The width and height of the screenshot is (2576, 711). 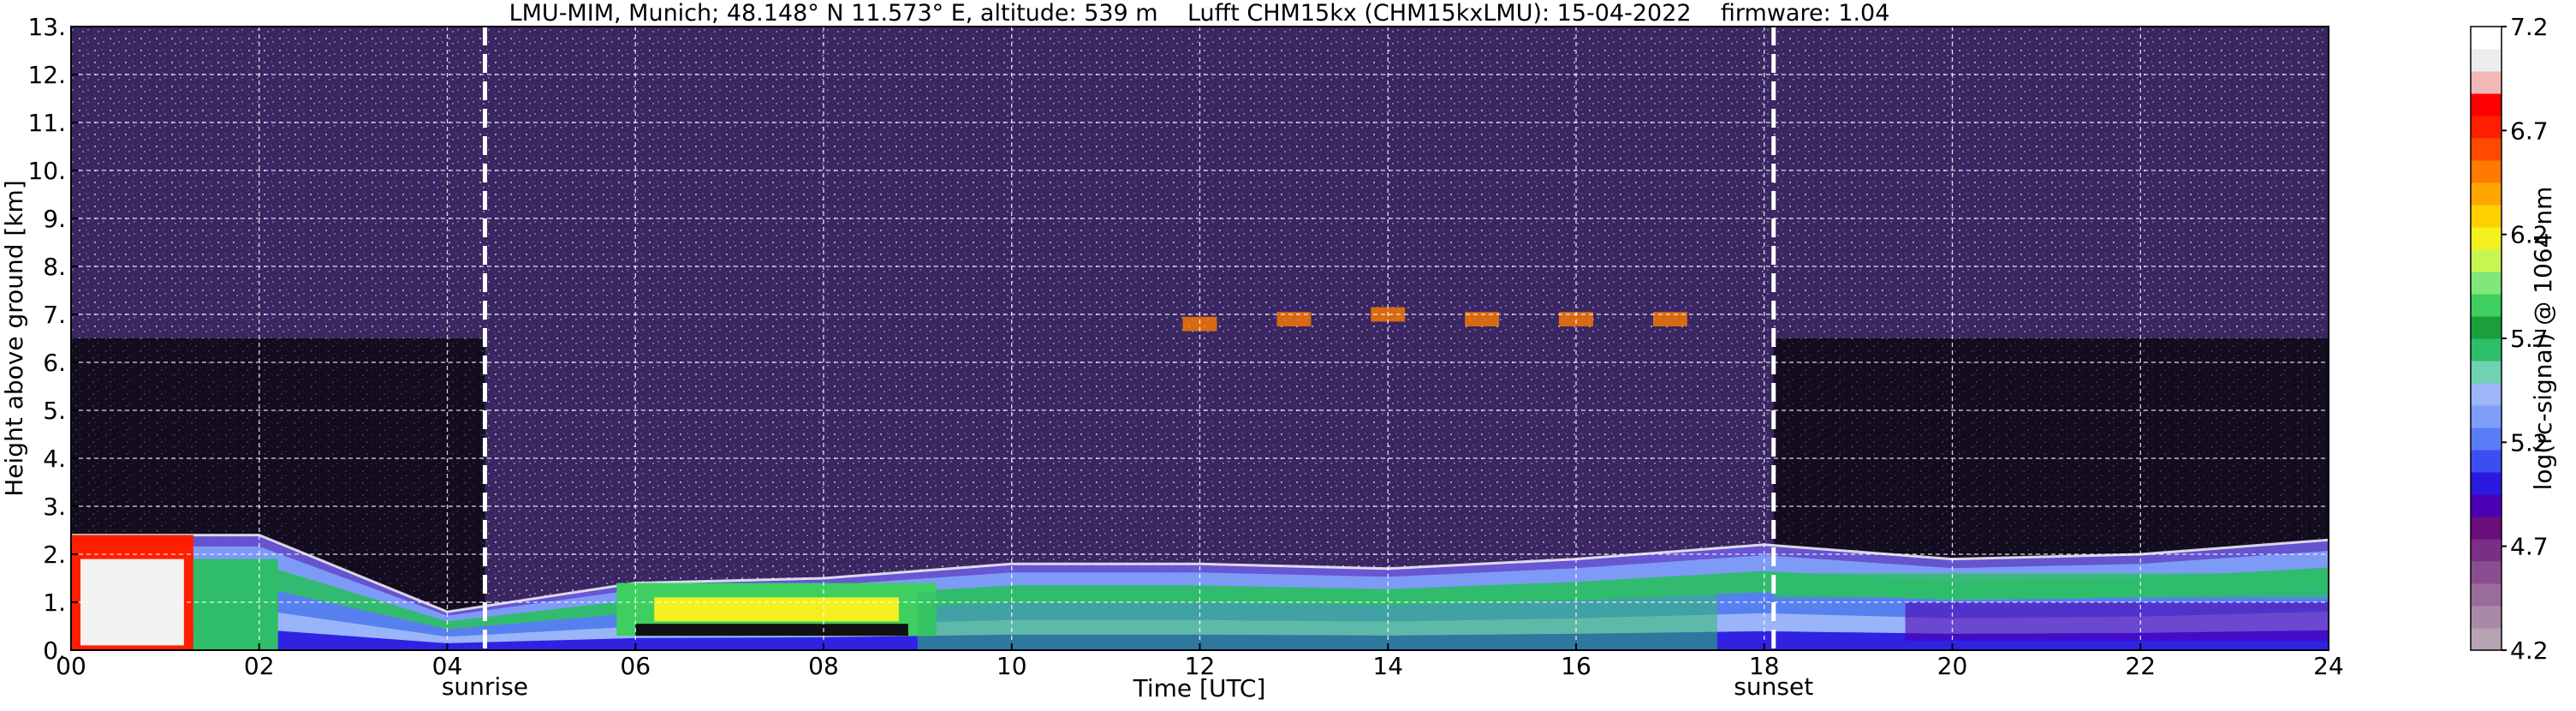 What do you see at coordinates (1199, 688) in the screenshot?
I see `x-axis-label: Time [UTC]` at bounding box center [1199, 688].